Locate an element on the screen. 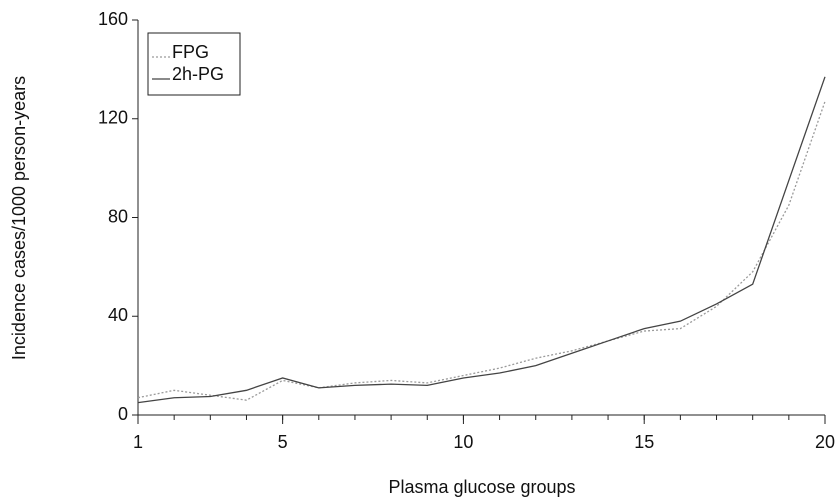  legend-box is located at coordinates (194, 64).